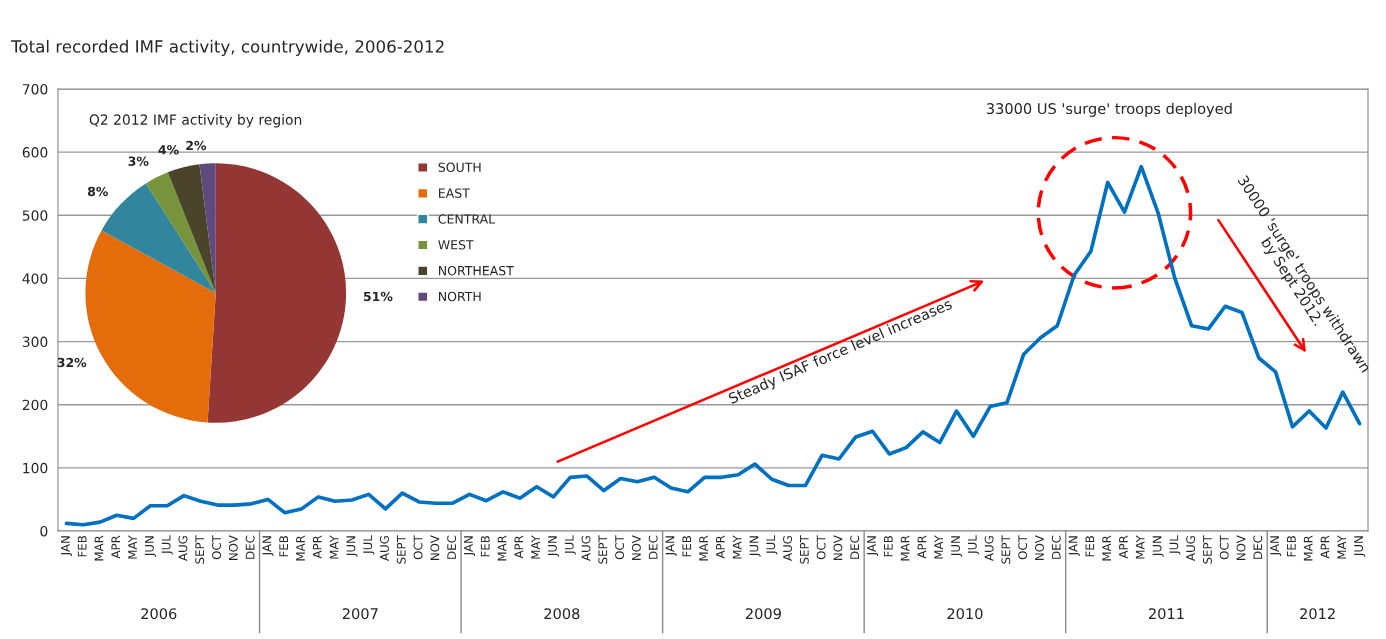 Image resolution: width=1386 pixels, height=639 pixels. Describe the element at coordinates (44, 531) in the screenshot. I see `y-tick-label: 0` at that location.